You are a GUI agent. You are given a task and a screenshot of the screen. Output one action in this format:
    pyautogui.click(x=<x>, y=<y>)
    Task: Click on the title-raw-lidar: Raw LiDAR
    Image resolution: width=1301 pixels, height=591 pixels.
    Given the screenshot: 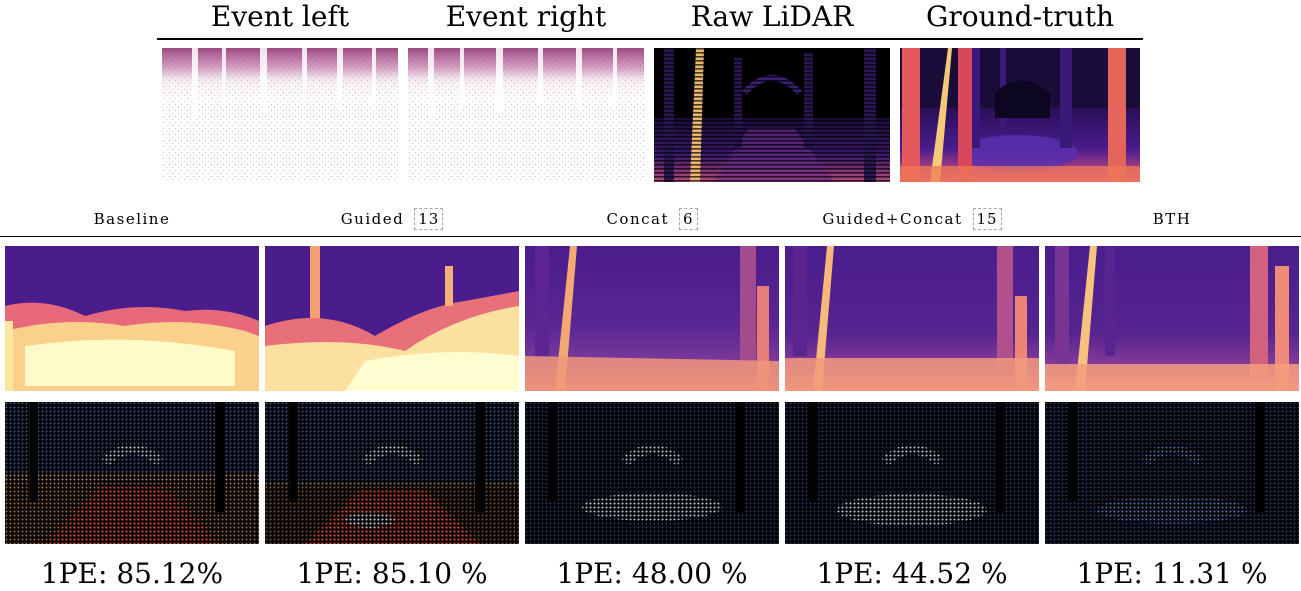 What is the action you would take?
    pyautogui.click(x=772, y=16)
    